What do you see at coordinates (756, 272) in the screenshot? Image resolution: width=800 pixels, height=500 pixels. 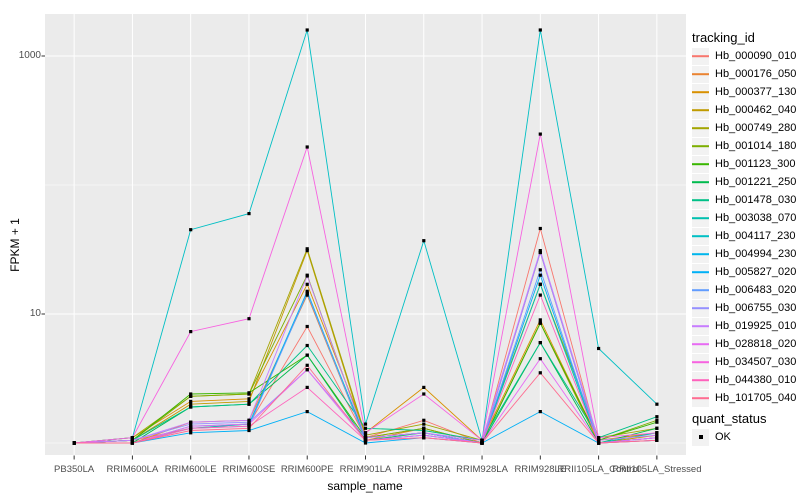 I see `legend-label: Hb_005827_020` at bounding box center [756, 272].